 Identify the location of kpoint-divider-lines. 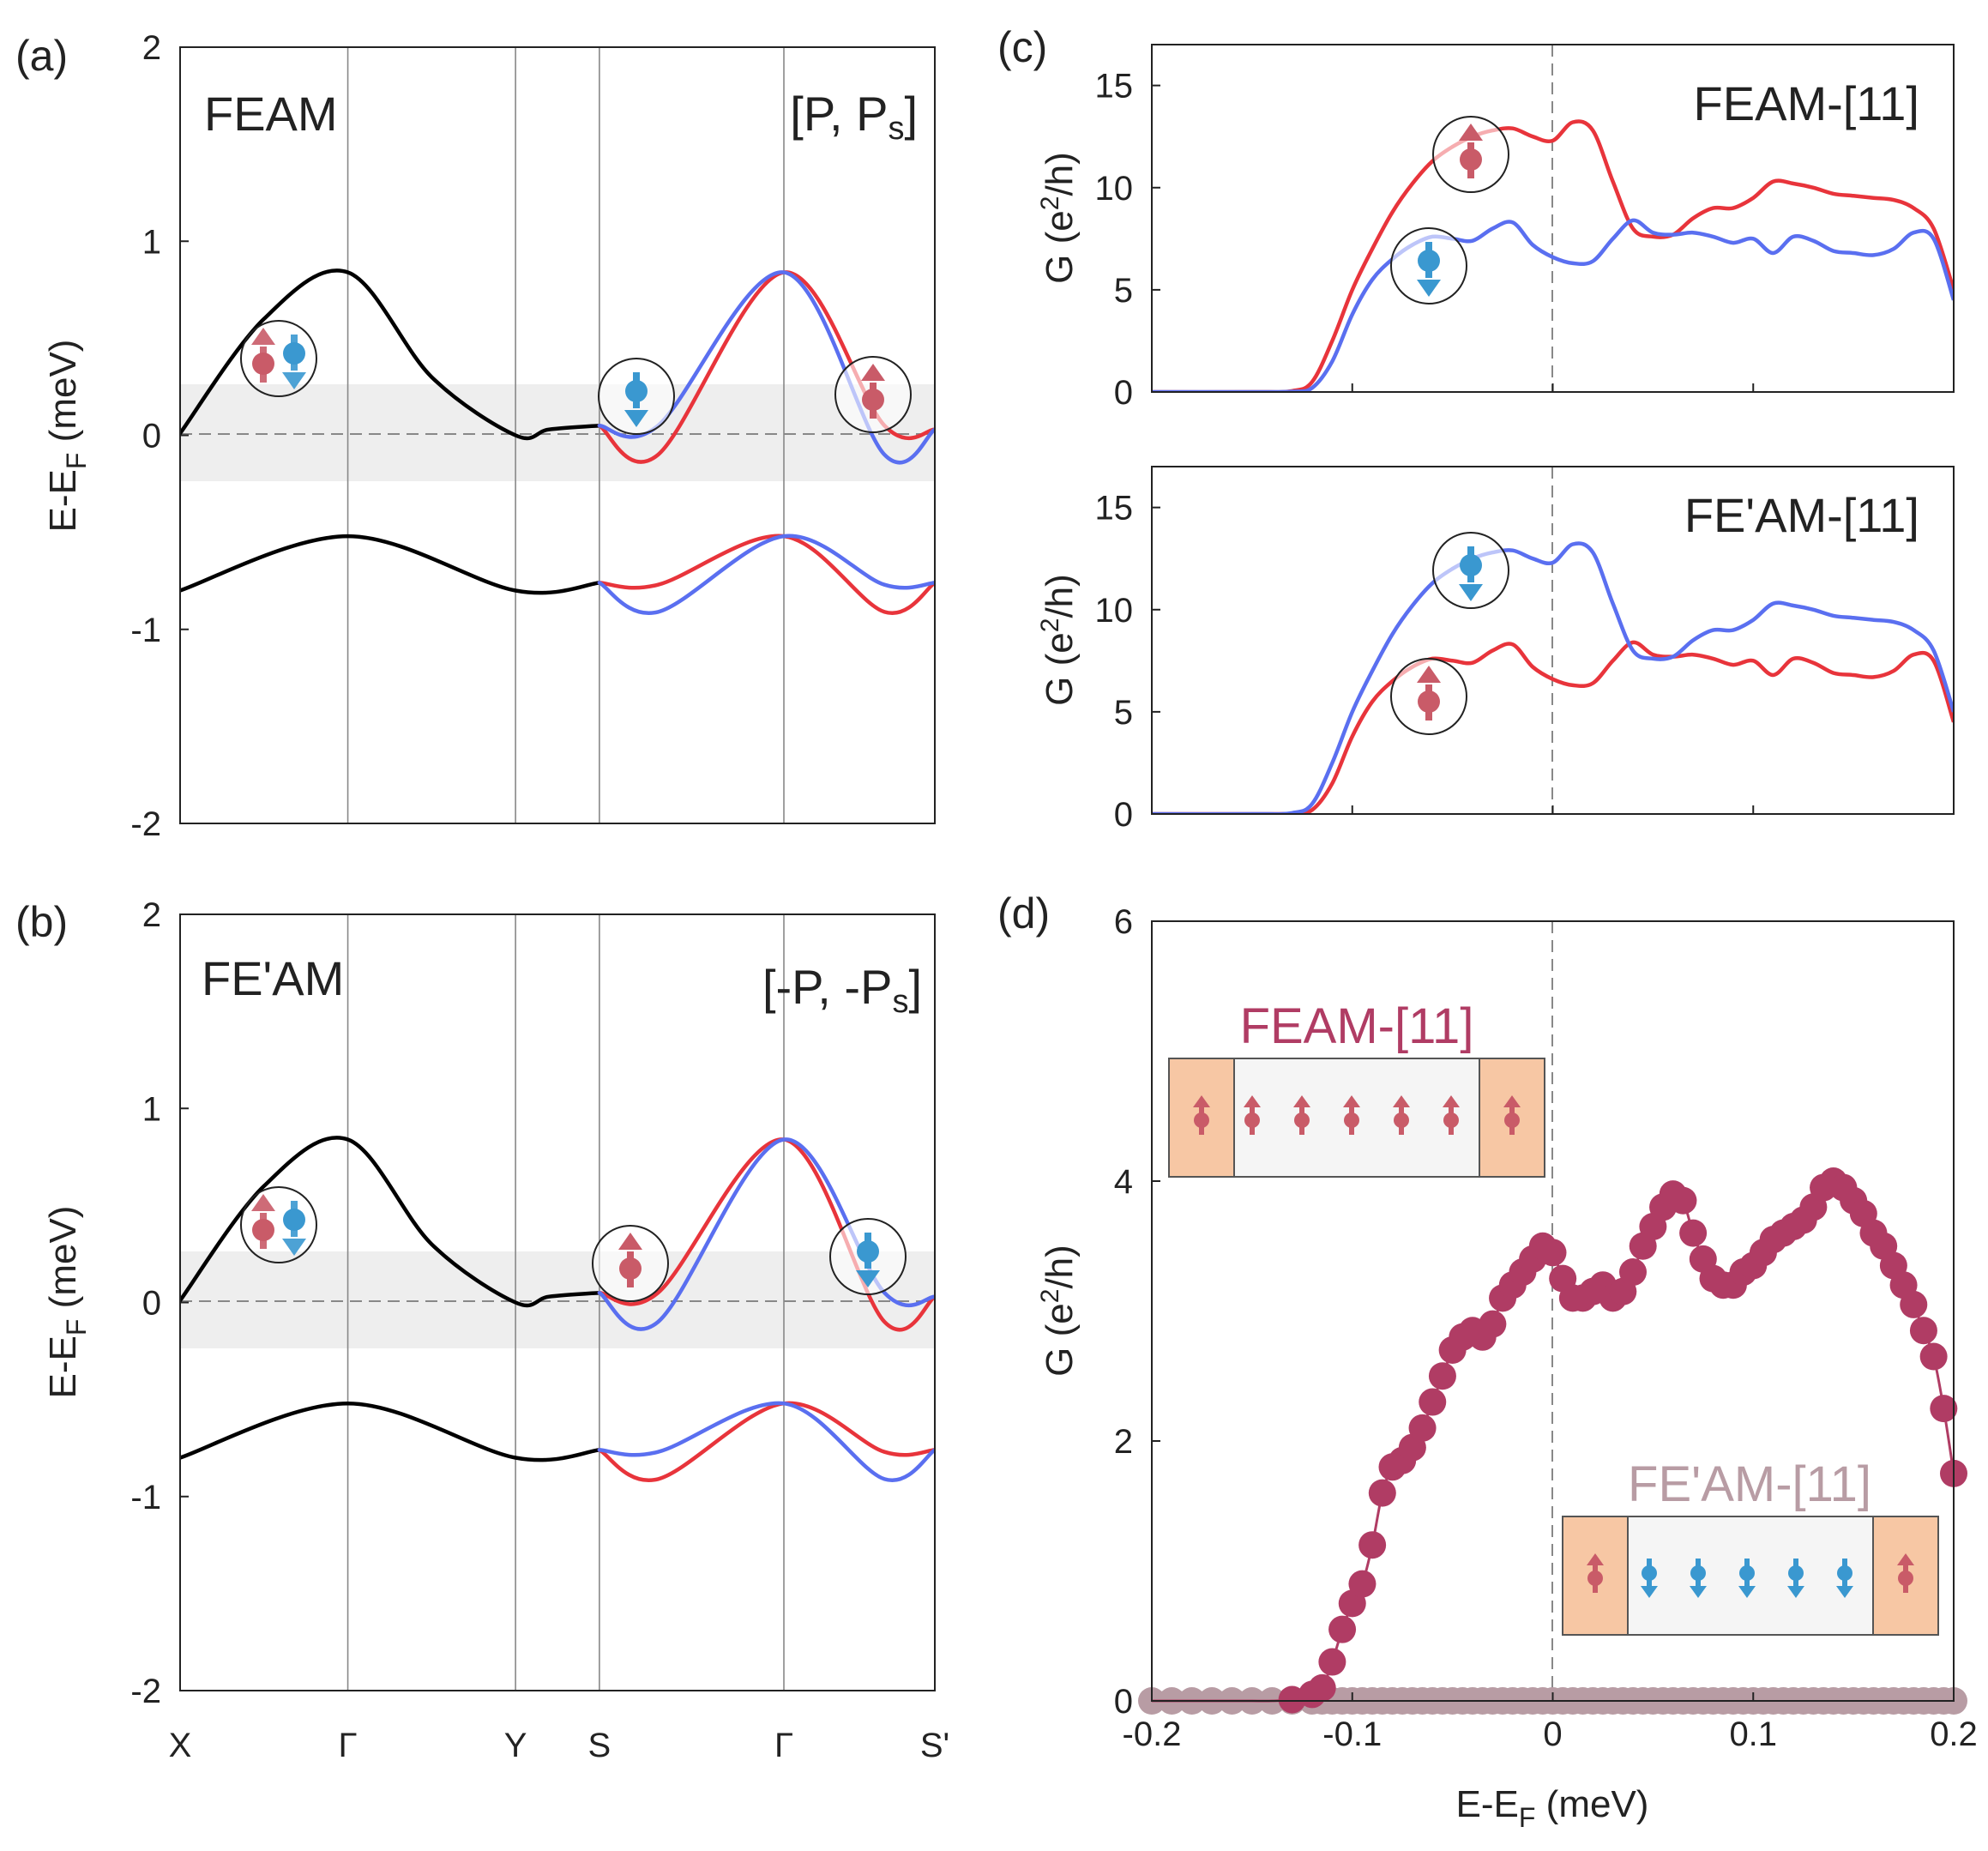
(565, 435).